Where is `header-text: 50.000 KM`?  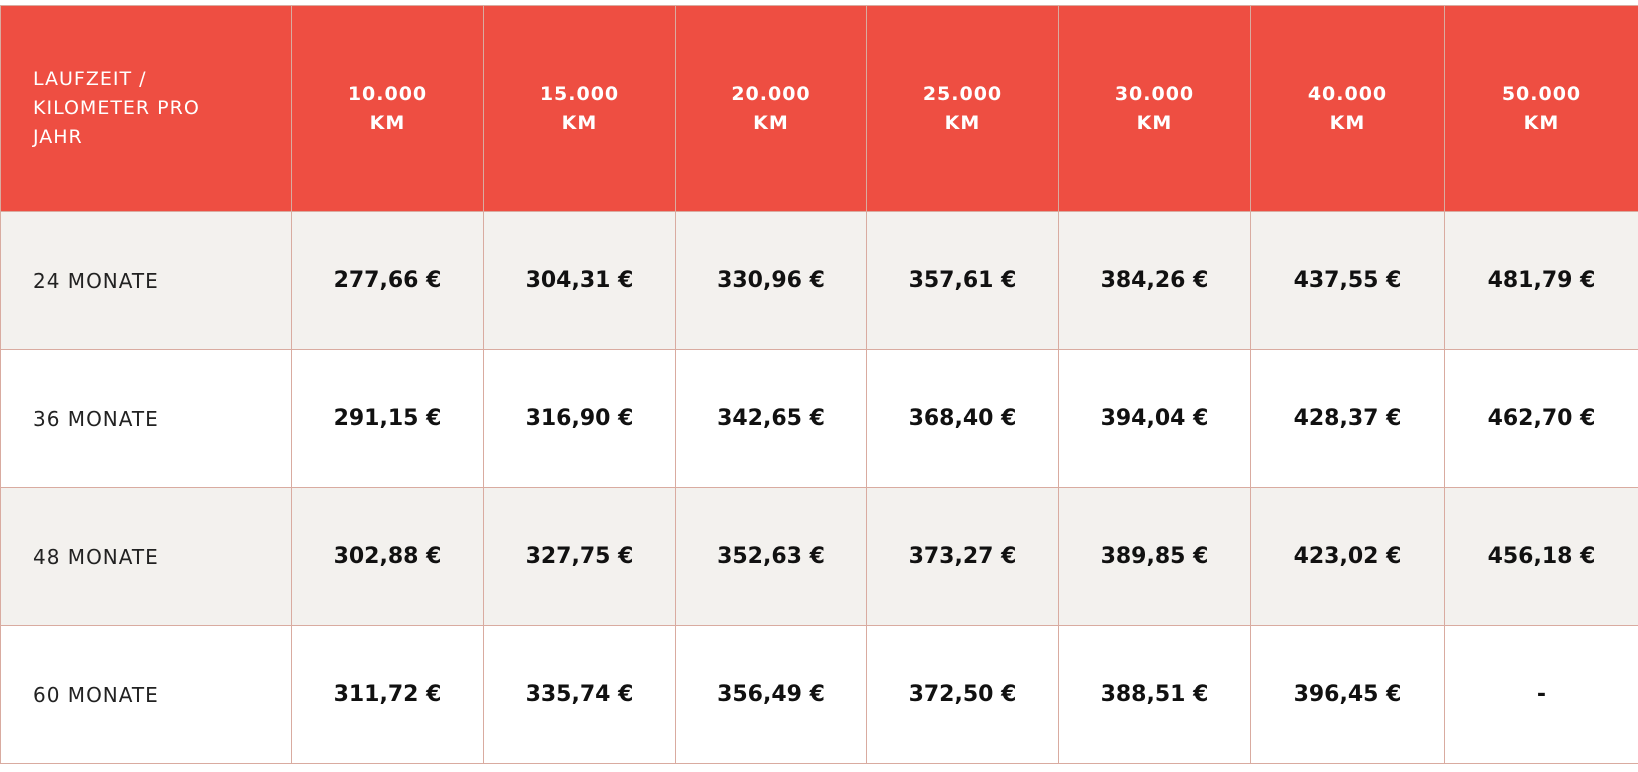 header-text: 50.000 KM is located at coordinates (1541, 108).